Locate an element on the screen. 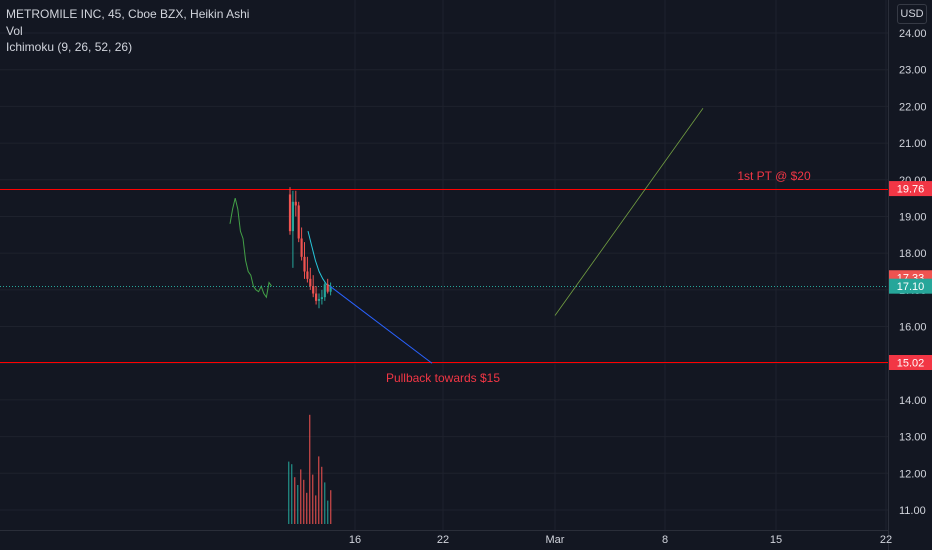 Image resolution: width=932 pixels, height=550 pixels. price-label-text: 15.02 is located at coordinates (911, 363).